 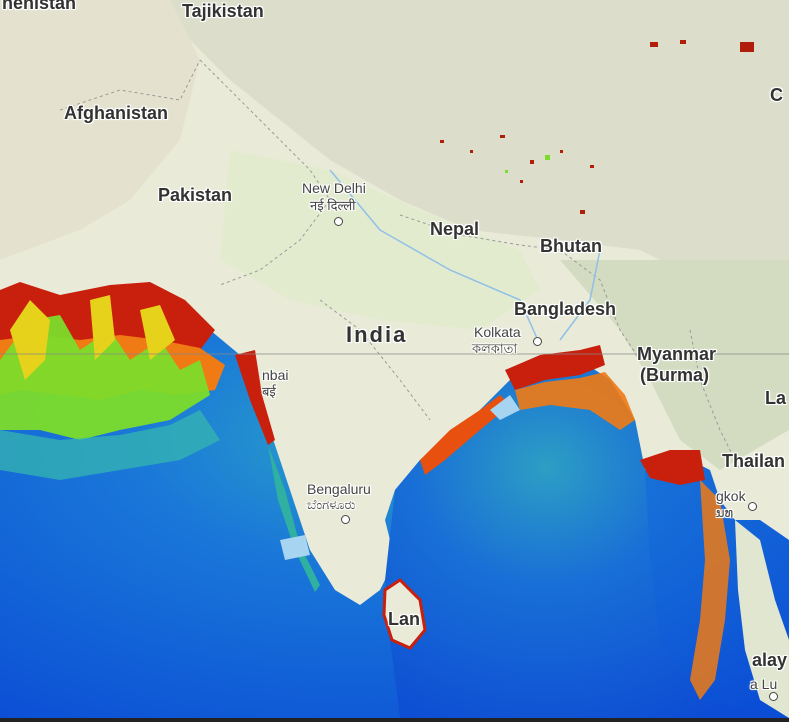 I want to click on label-bangladesh: Bangladesh, so click(x=565, y=309).